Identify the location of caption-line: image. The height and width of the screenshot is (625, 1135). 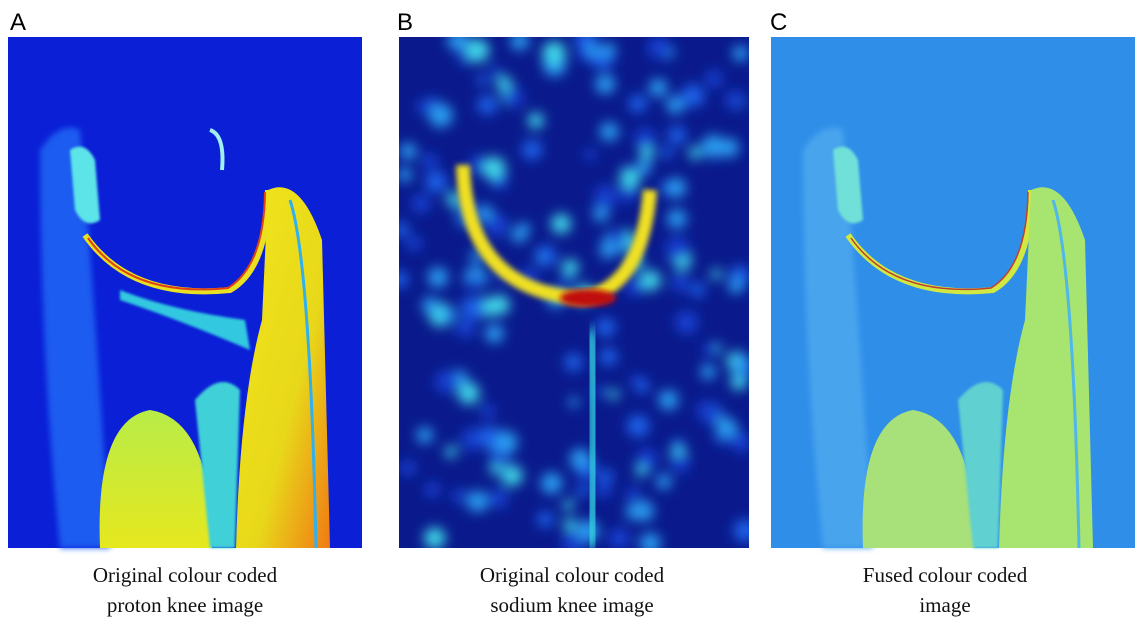
(944, 605).